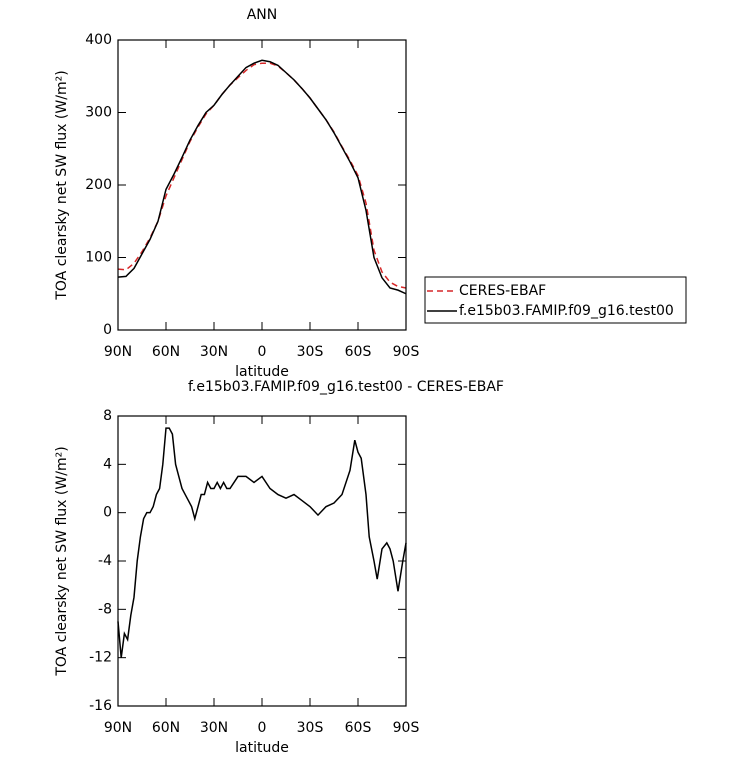 The image size is (733, 757). Describe the element at coordinates (98, 258) in the screenshot. I see `y-tick-label: 100` at that location.